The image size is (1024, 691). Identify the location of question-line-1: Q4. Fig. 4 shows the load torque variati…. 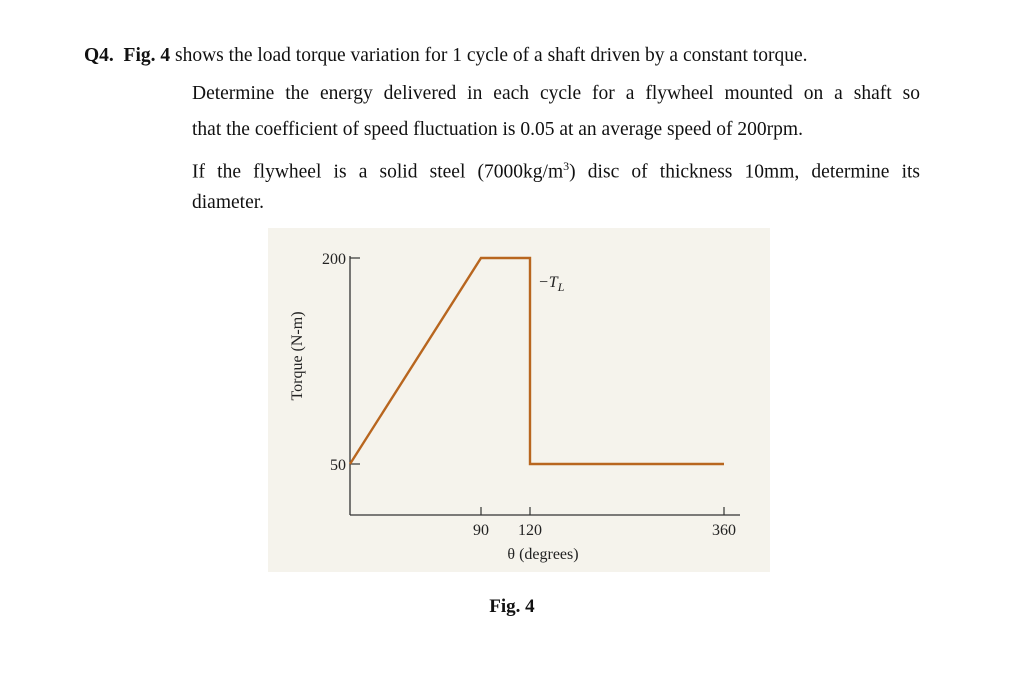
(446, 56).